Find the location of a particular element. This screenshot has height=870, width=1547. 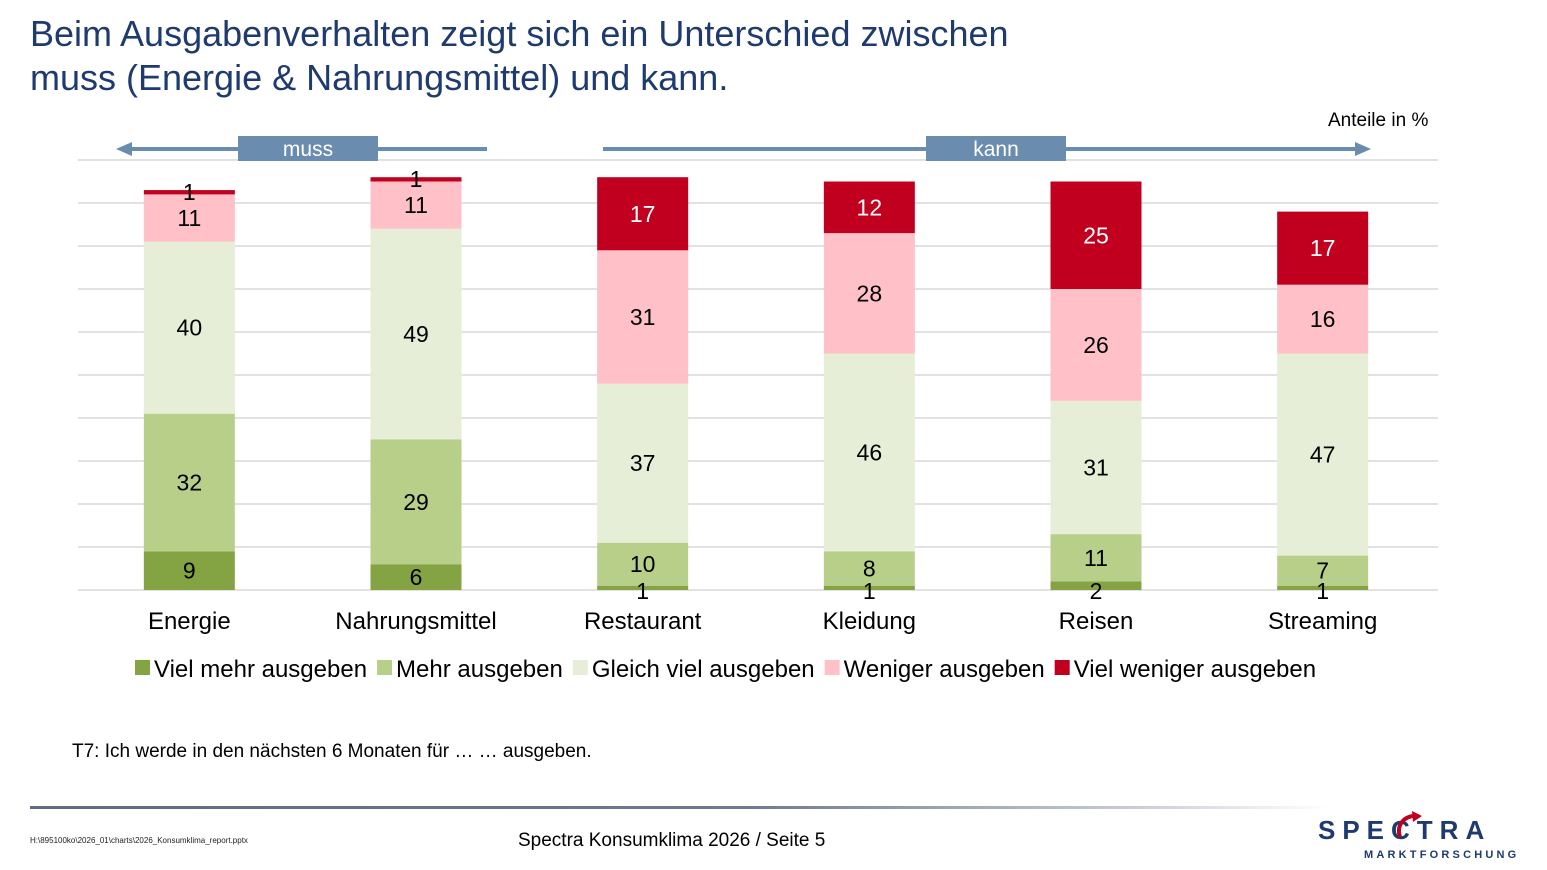

legend-label: Gleich viel ausgeben is located at coordinates (703, 669).